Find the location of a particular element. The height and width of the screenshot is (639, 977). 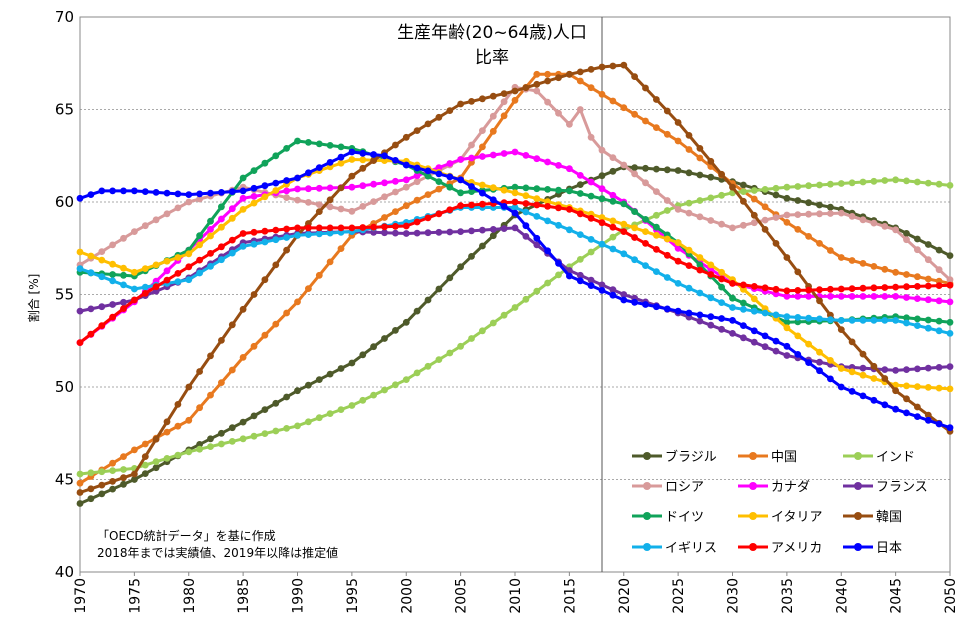

point-2-1997 is located at coordinates (373, 395).